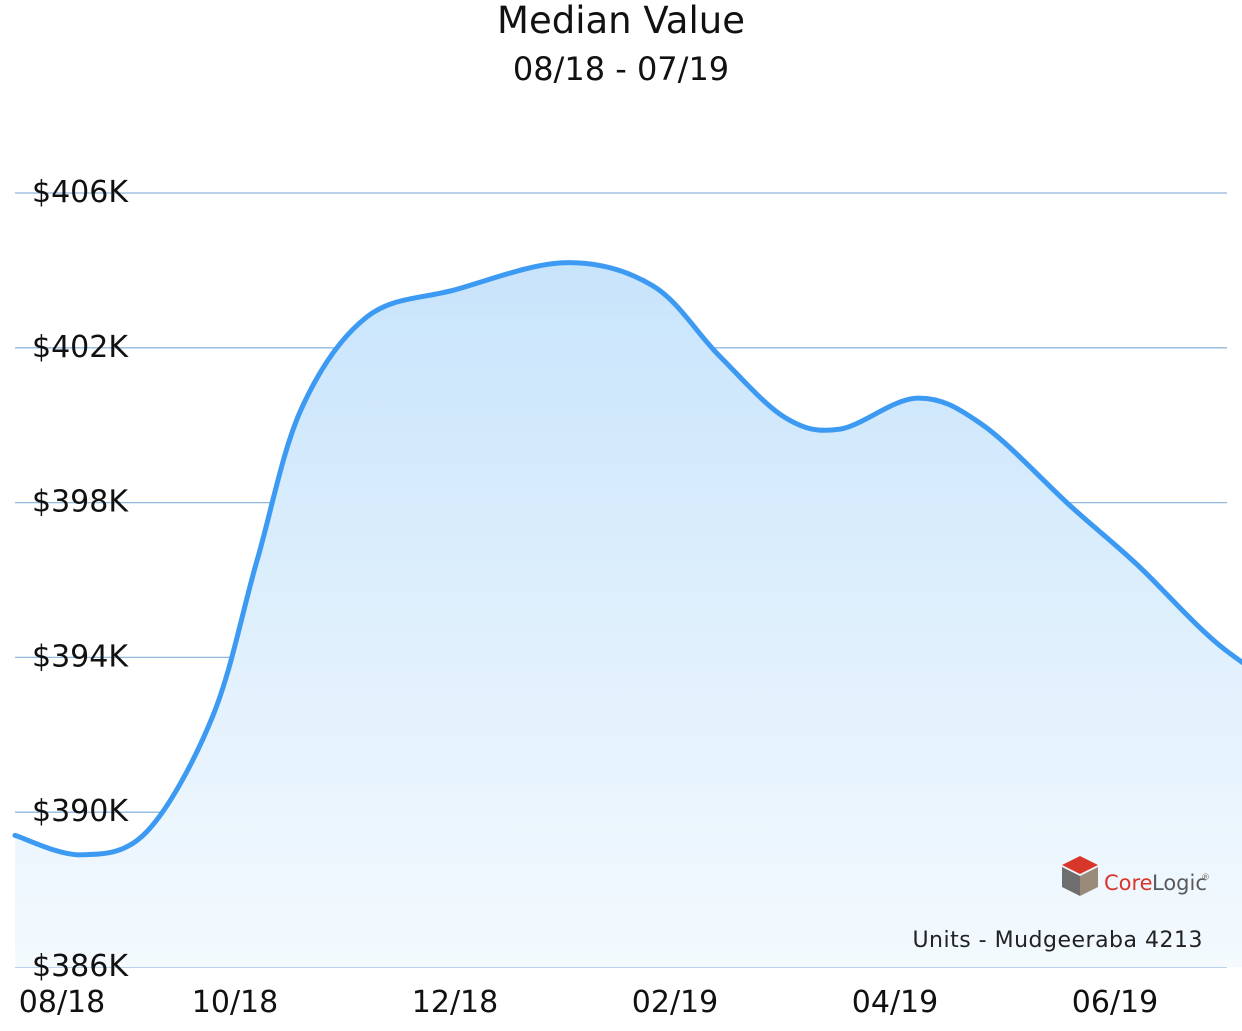  Describe the element at coordinates (621, 69) in the screenshot. I see `chart-subtitle: 08/18 - 07/19` at that location.